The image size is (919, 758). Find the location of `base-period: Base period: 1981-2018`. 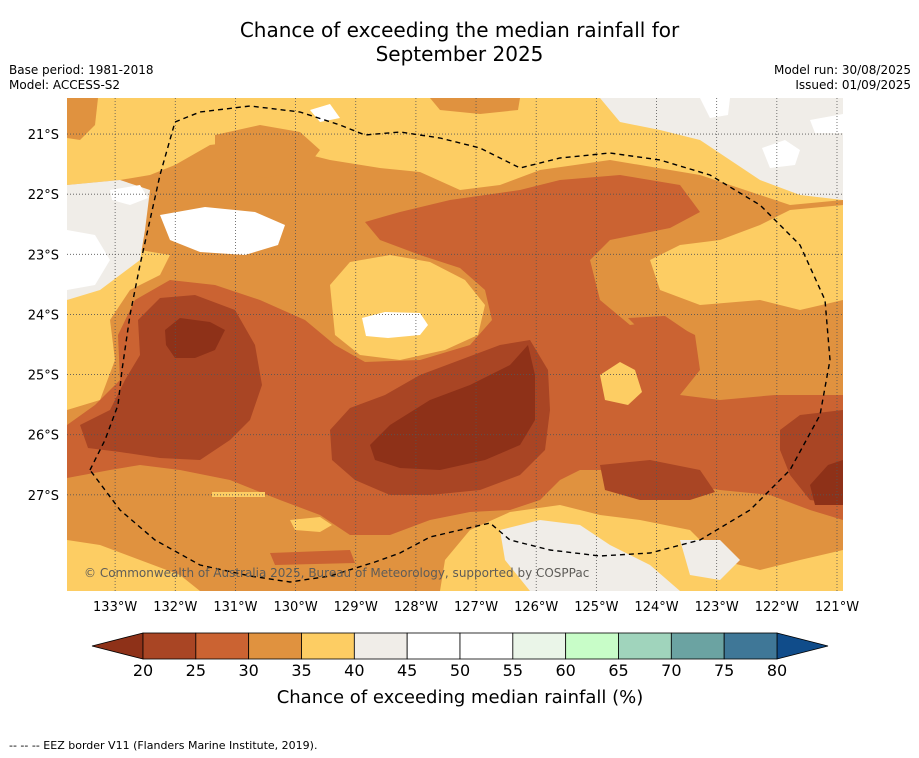

base-period: Base period: 1981-2018 is located at coordinates (81, 70).